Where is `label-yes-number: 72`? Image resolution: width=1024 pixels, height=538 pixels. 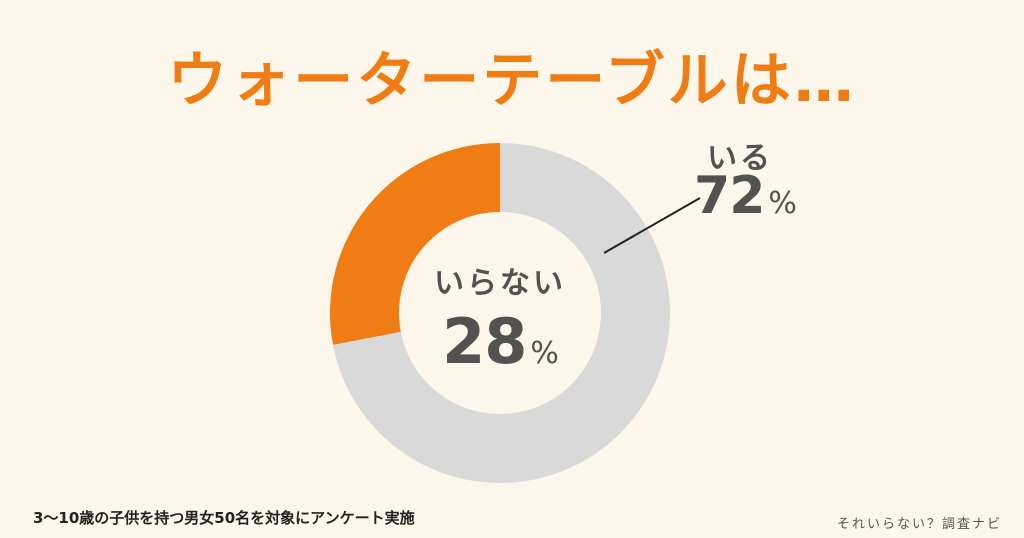 label-yes-number: 72 is located at coordinates (729, 196).